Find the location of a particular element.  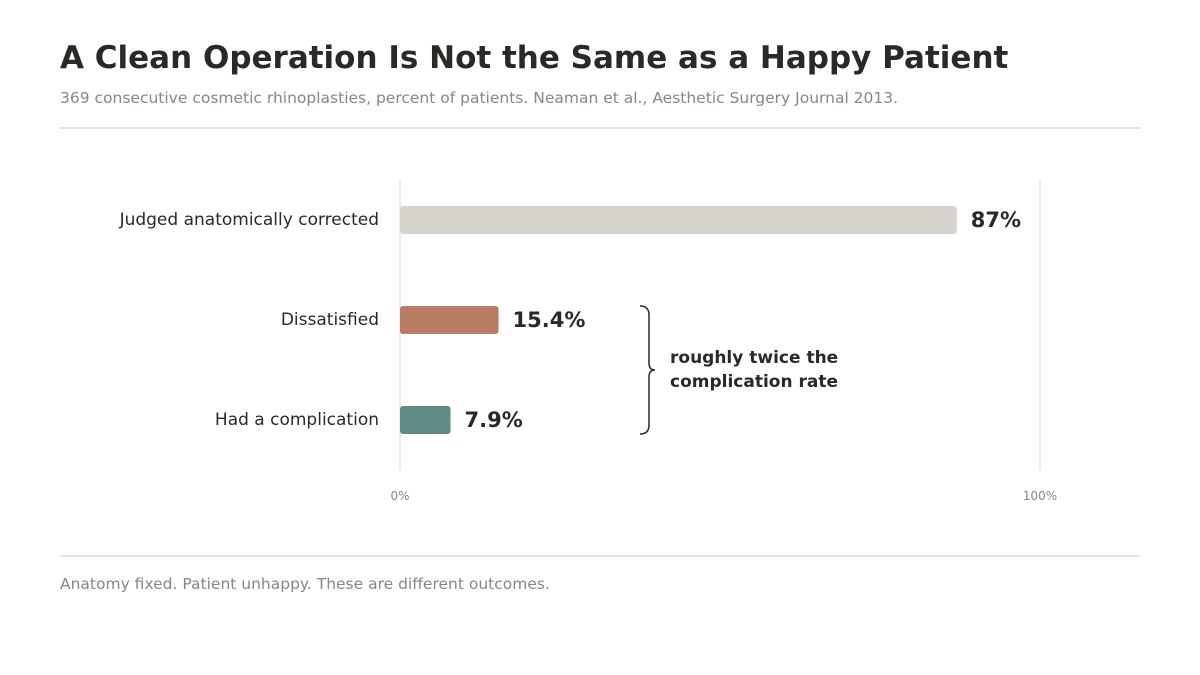

annotation-brace is located at coordinates (647, 370).